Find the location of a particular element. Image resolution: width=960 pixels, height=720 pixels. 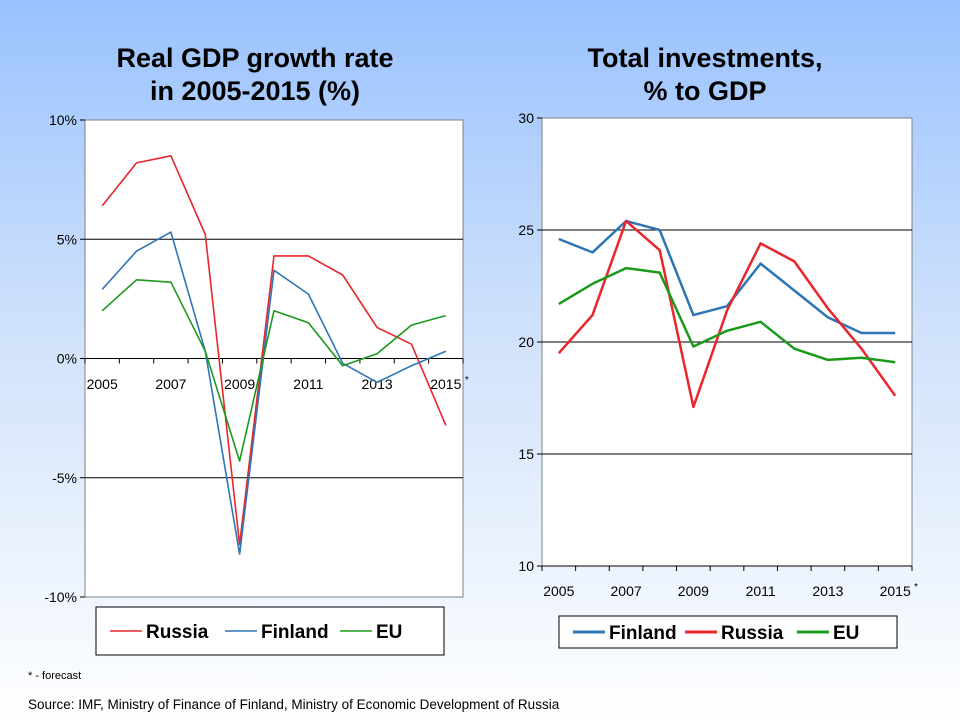

legend: Russia Finland EU is located at coordinates (270, 631).